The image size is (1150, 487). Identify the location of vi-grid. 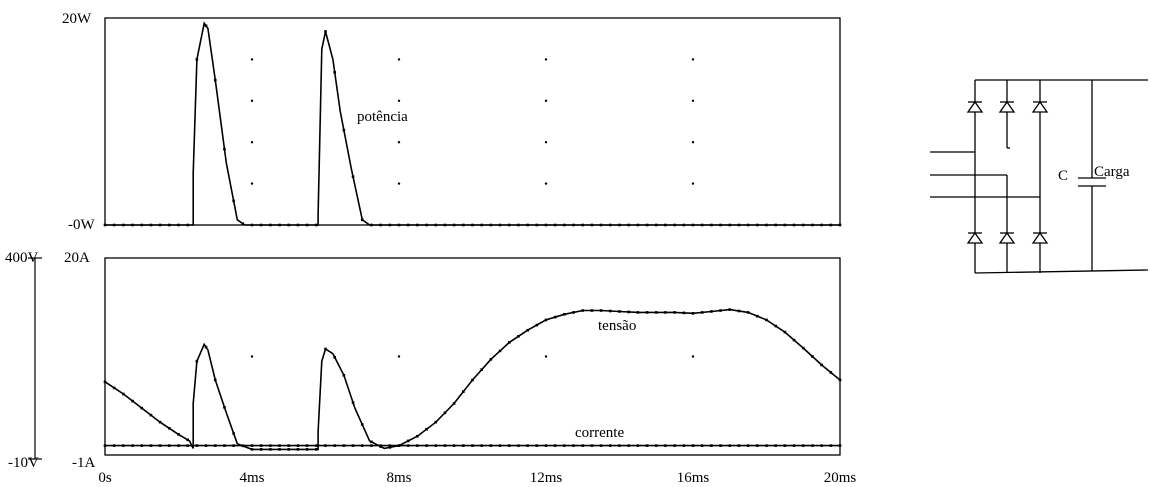
(472, 356).